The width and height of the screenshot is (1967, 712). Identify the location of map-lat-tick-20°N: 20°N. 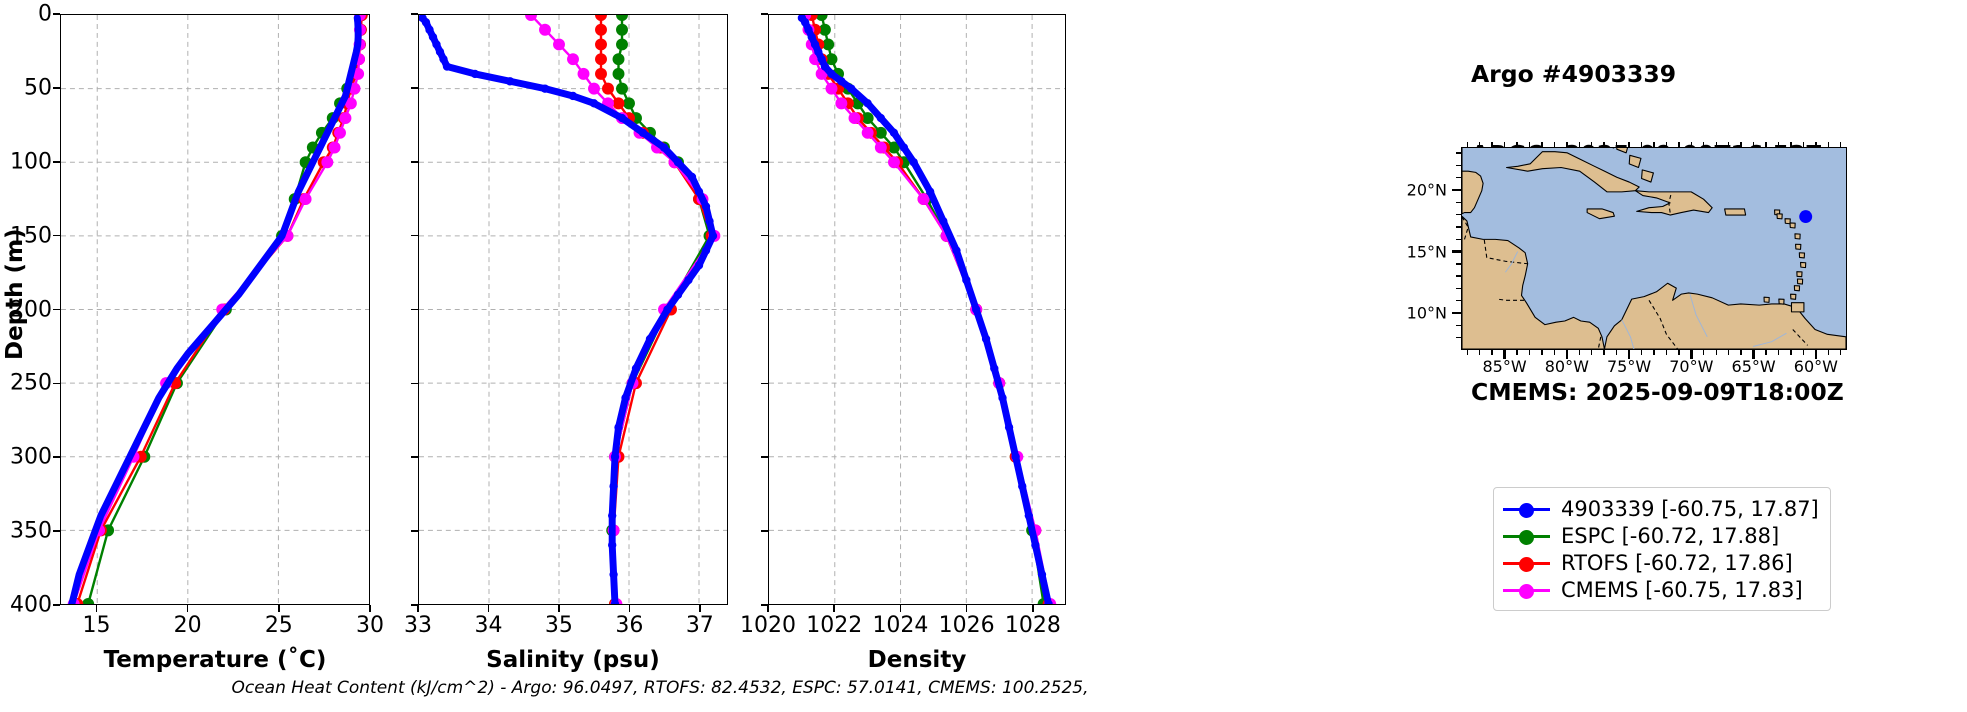
(1426, 190).